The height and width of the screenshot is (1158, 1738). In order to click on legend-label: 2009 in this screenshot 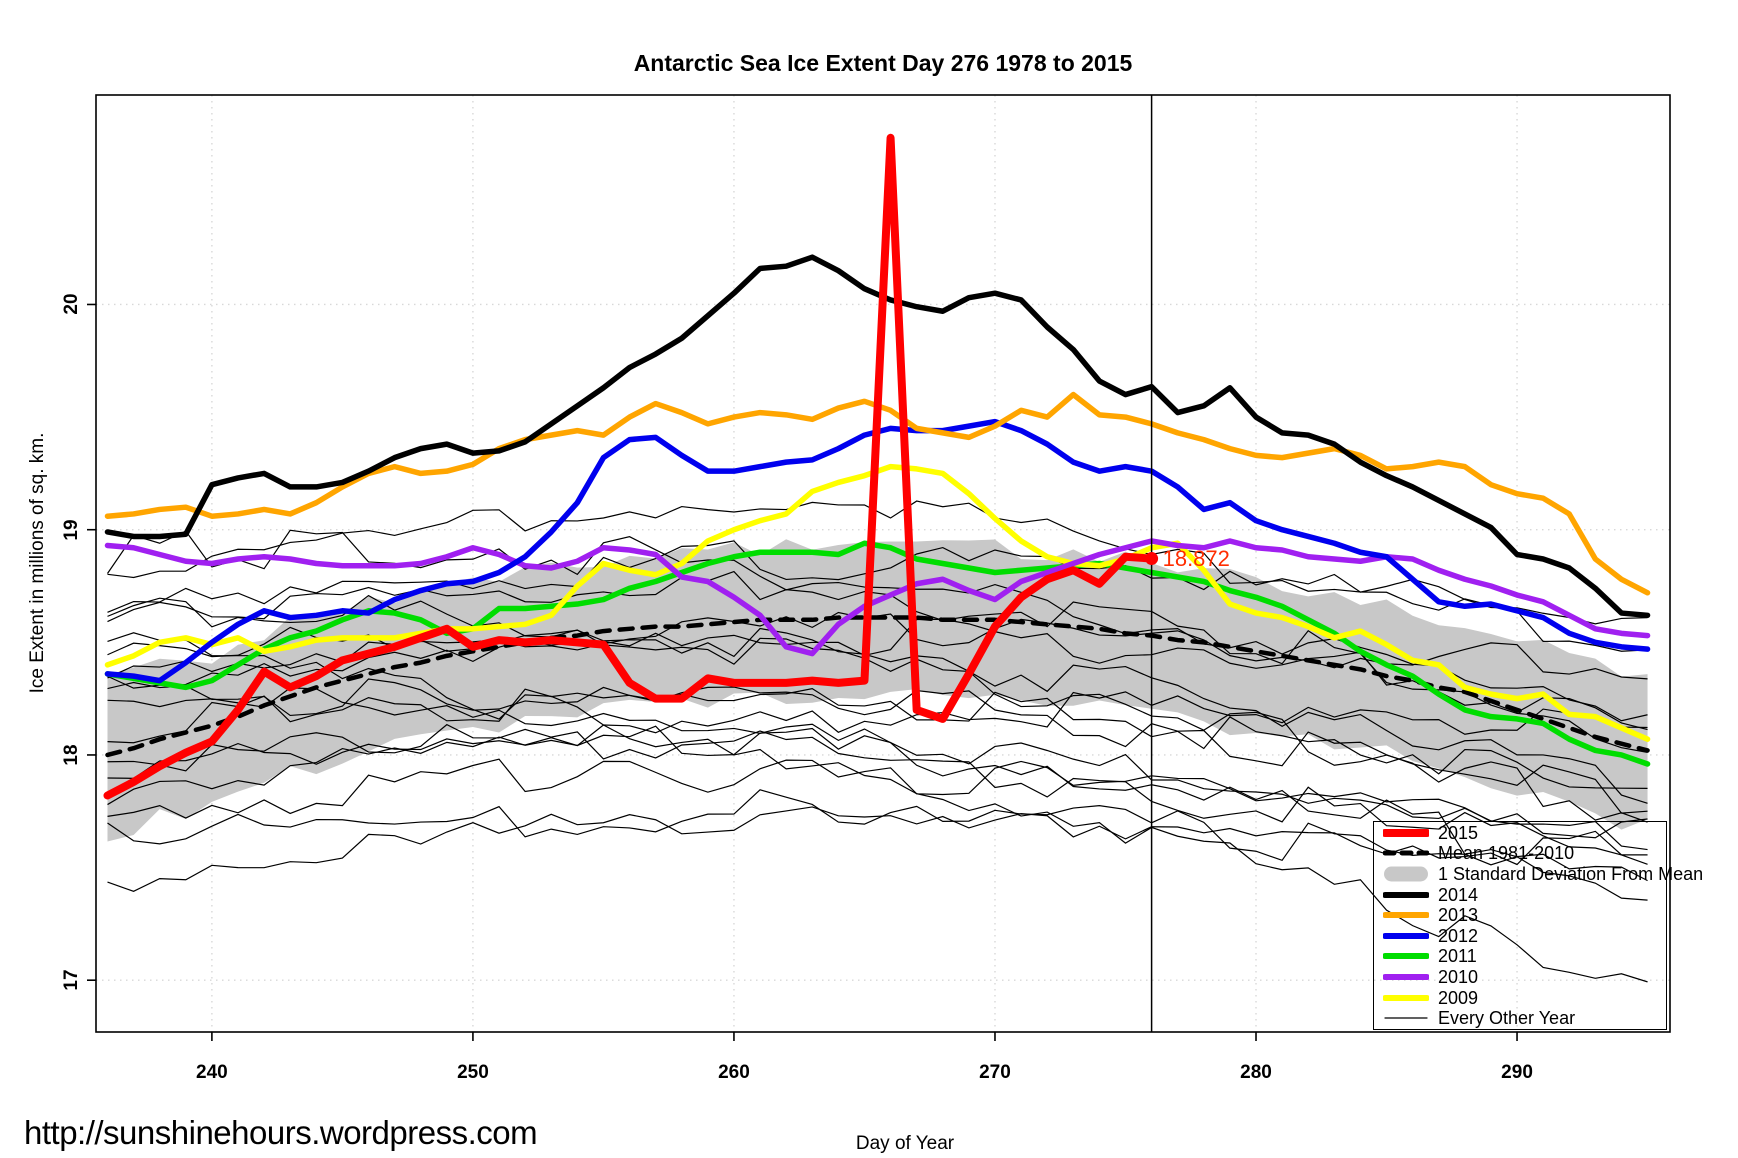, I will do `click(1458, 997)`.